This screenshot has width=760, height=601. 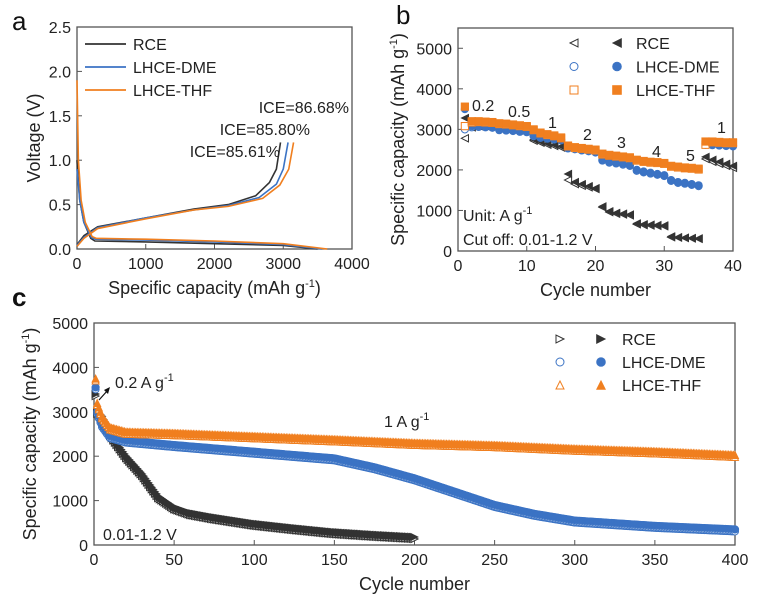 What do you see at coordinates (19, 297) in the screenshot?
I see `panel-label-c: c` at bounding box center [19, 297].